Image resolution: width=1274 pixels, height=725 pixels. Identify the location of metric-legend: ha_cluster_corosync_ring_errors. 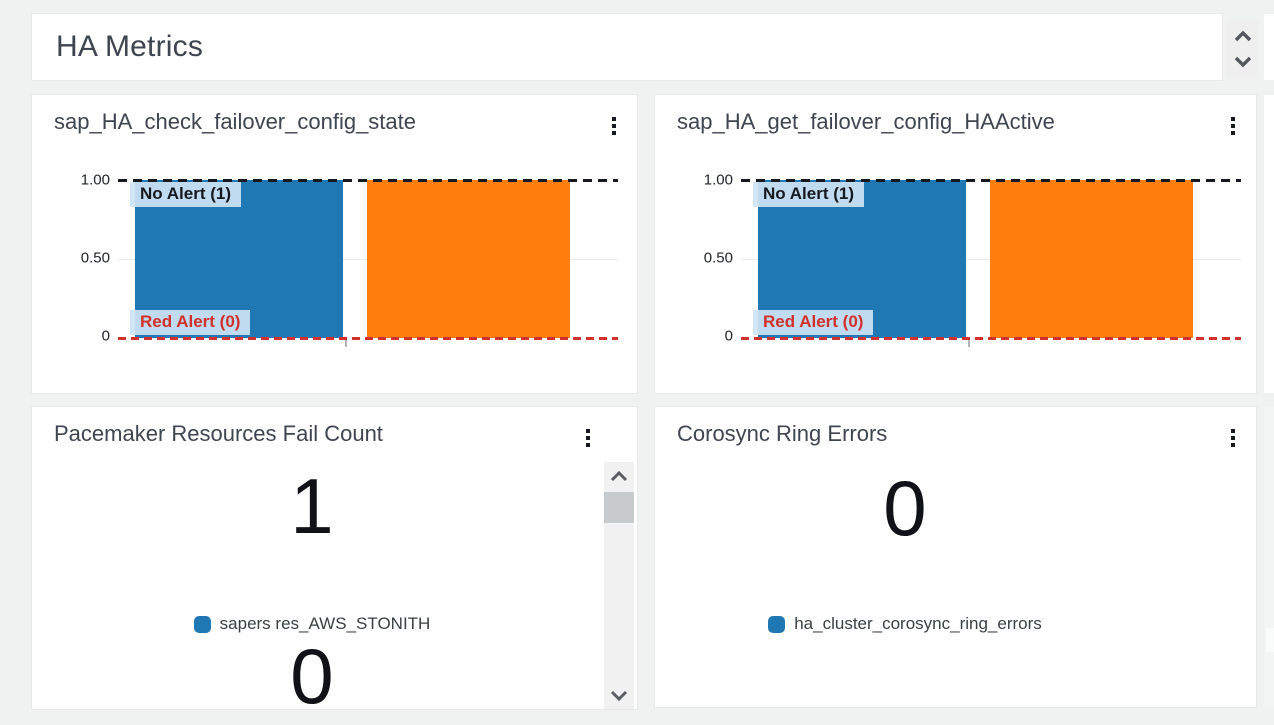
(905, 624).